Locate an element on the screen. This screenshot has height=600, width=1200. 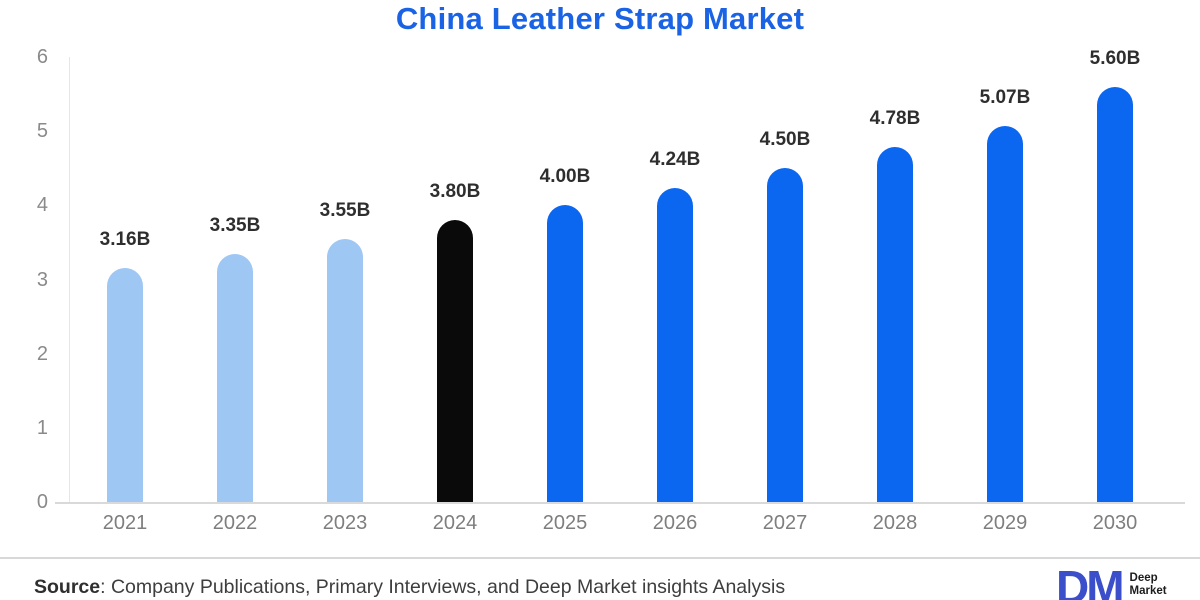
y-tick-0: 0 is located at coordinates (42, 502).